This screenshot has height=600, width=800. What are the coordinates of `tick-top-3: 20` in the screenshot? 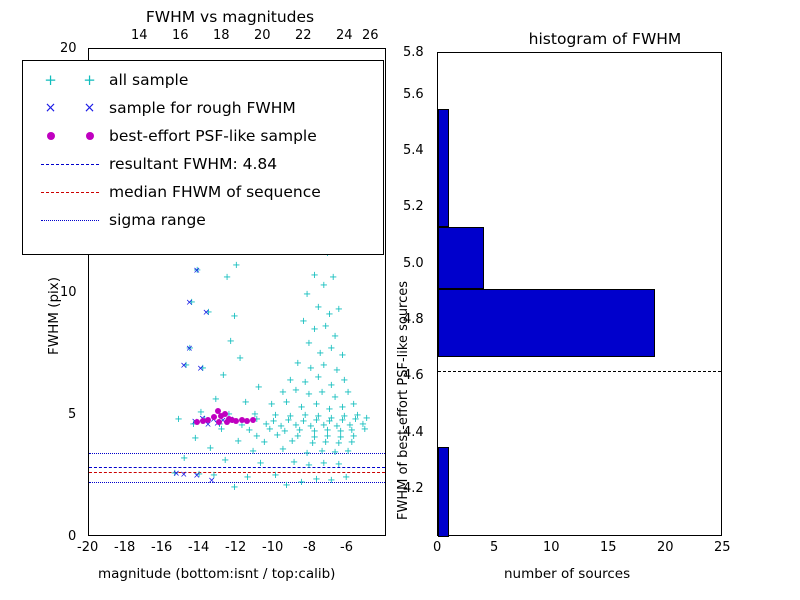 It's located at (262, 35).